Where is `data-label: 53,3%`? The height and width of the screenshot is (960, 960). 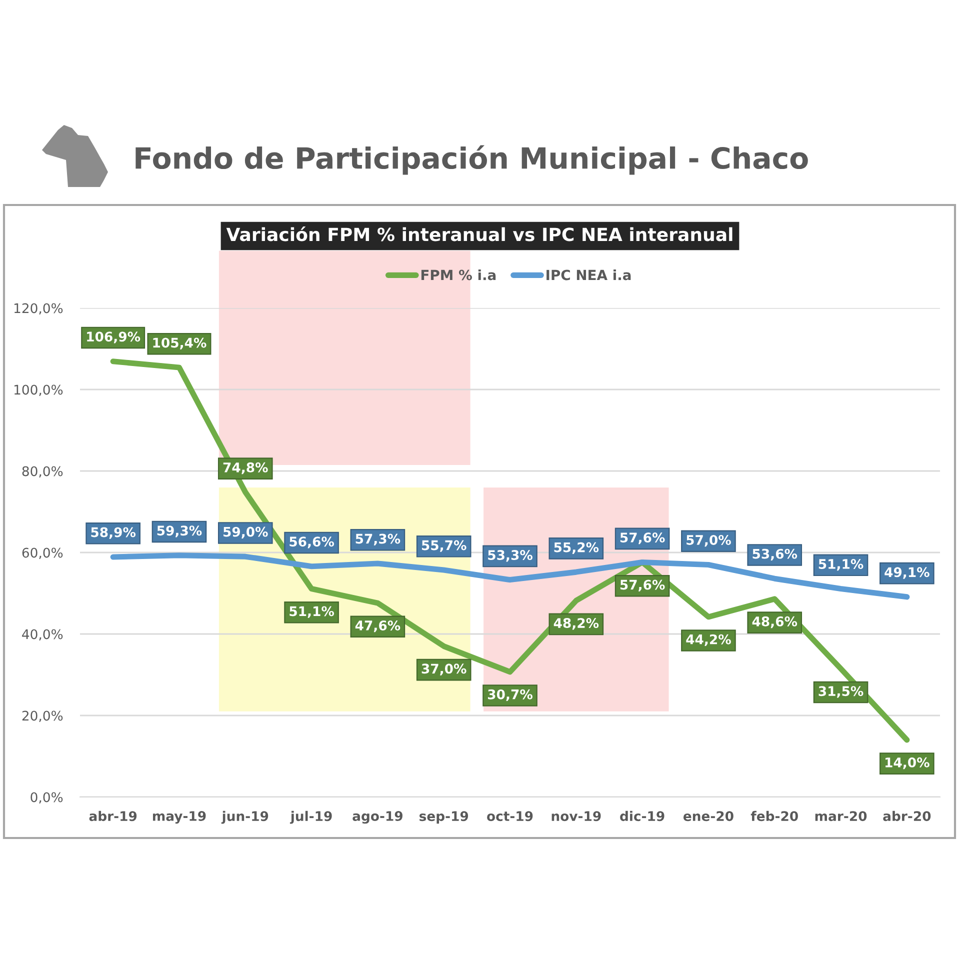
data-label: 53,3% is located at coordinates (510, 556).